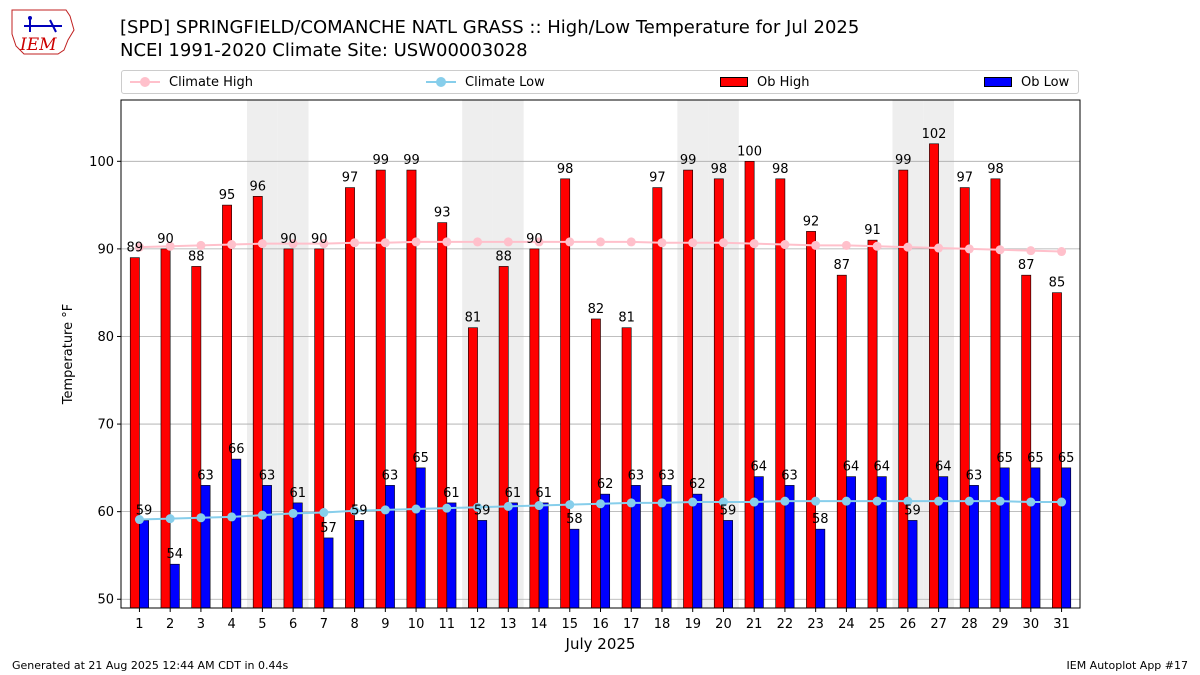  What do you see at coordinates (811, 221) in the screenshot?
I see `ob-high-data-label: 92` at bounding box center [811, 221].